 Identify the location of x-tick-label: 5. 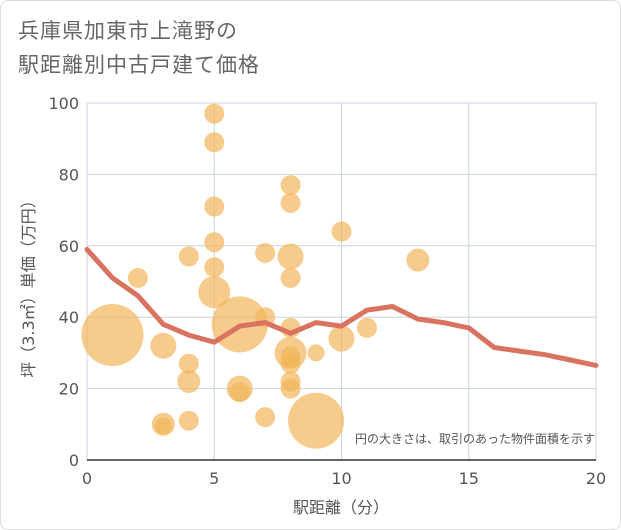
(214, 478).